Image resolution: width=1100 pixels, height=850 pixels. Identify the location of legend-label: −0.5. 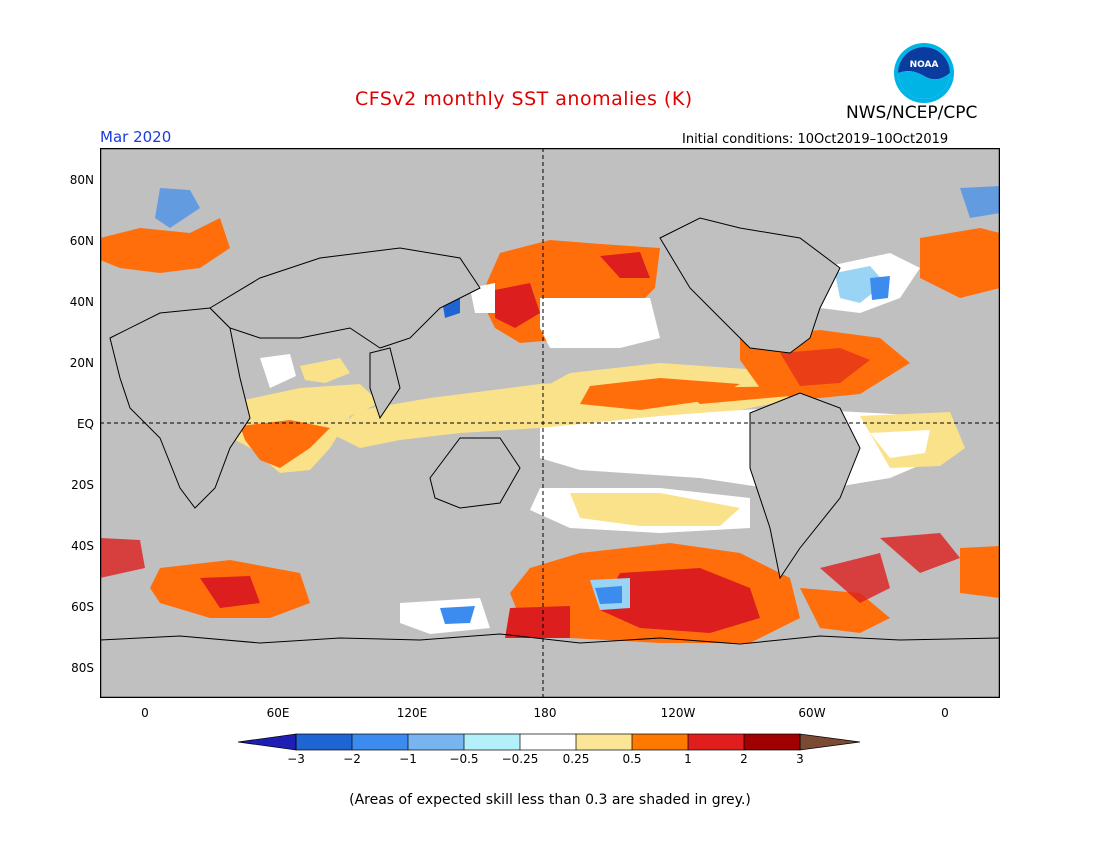
(464, 759).